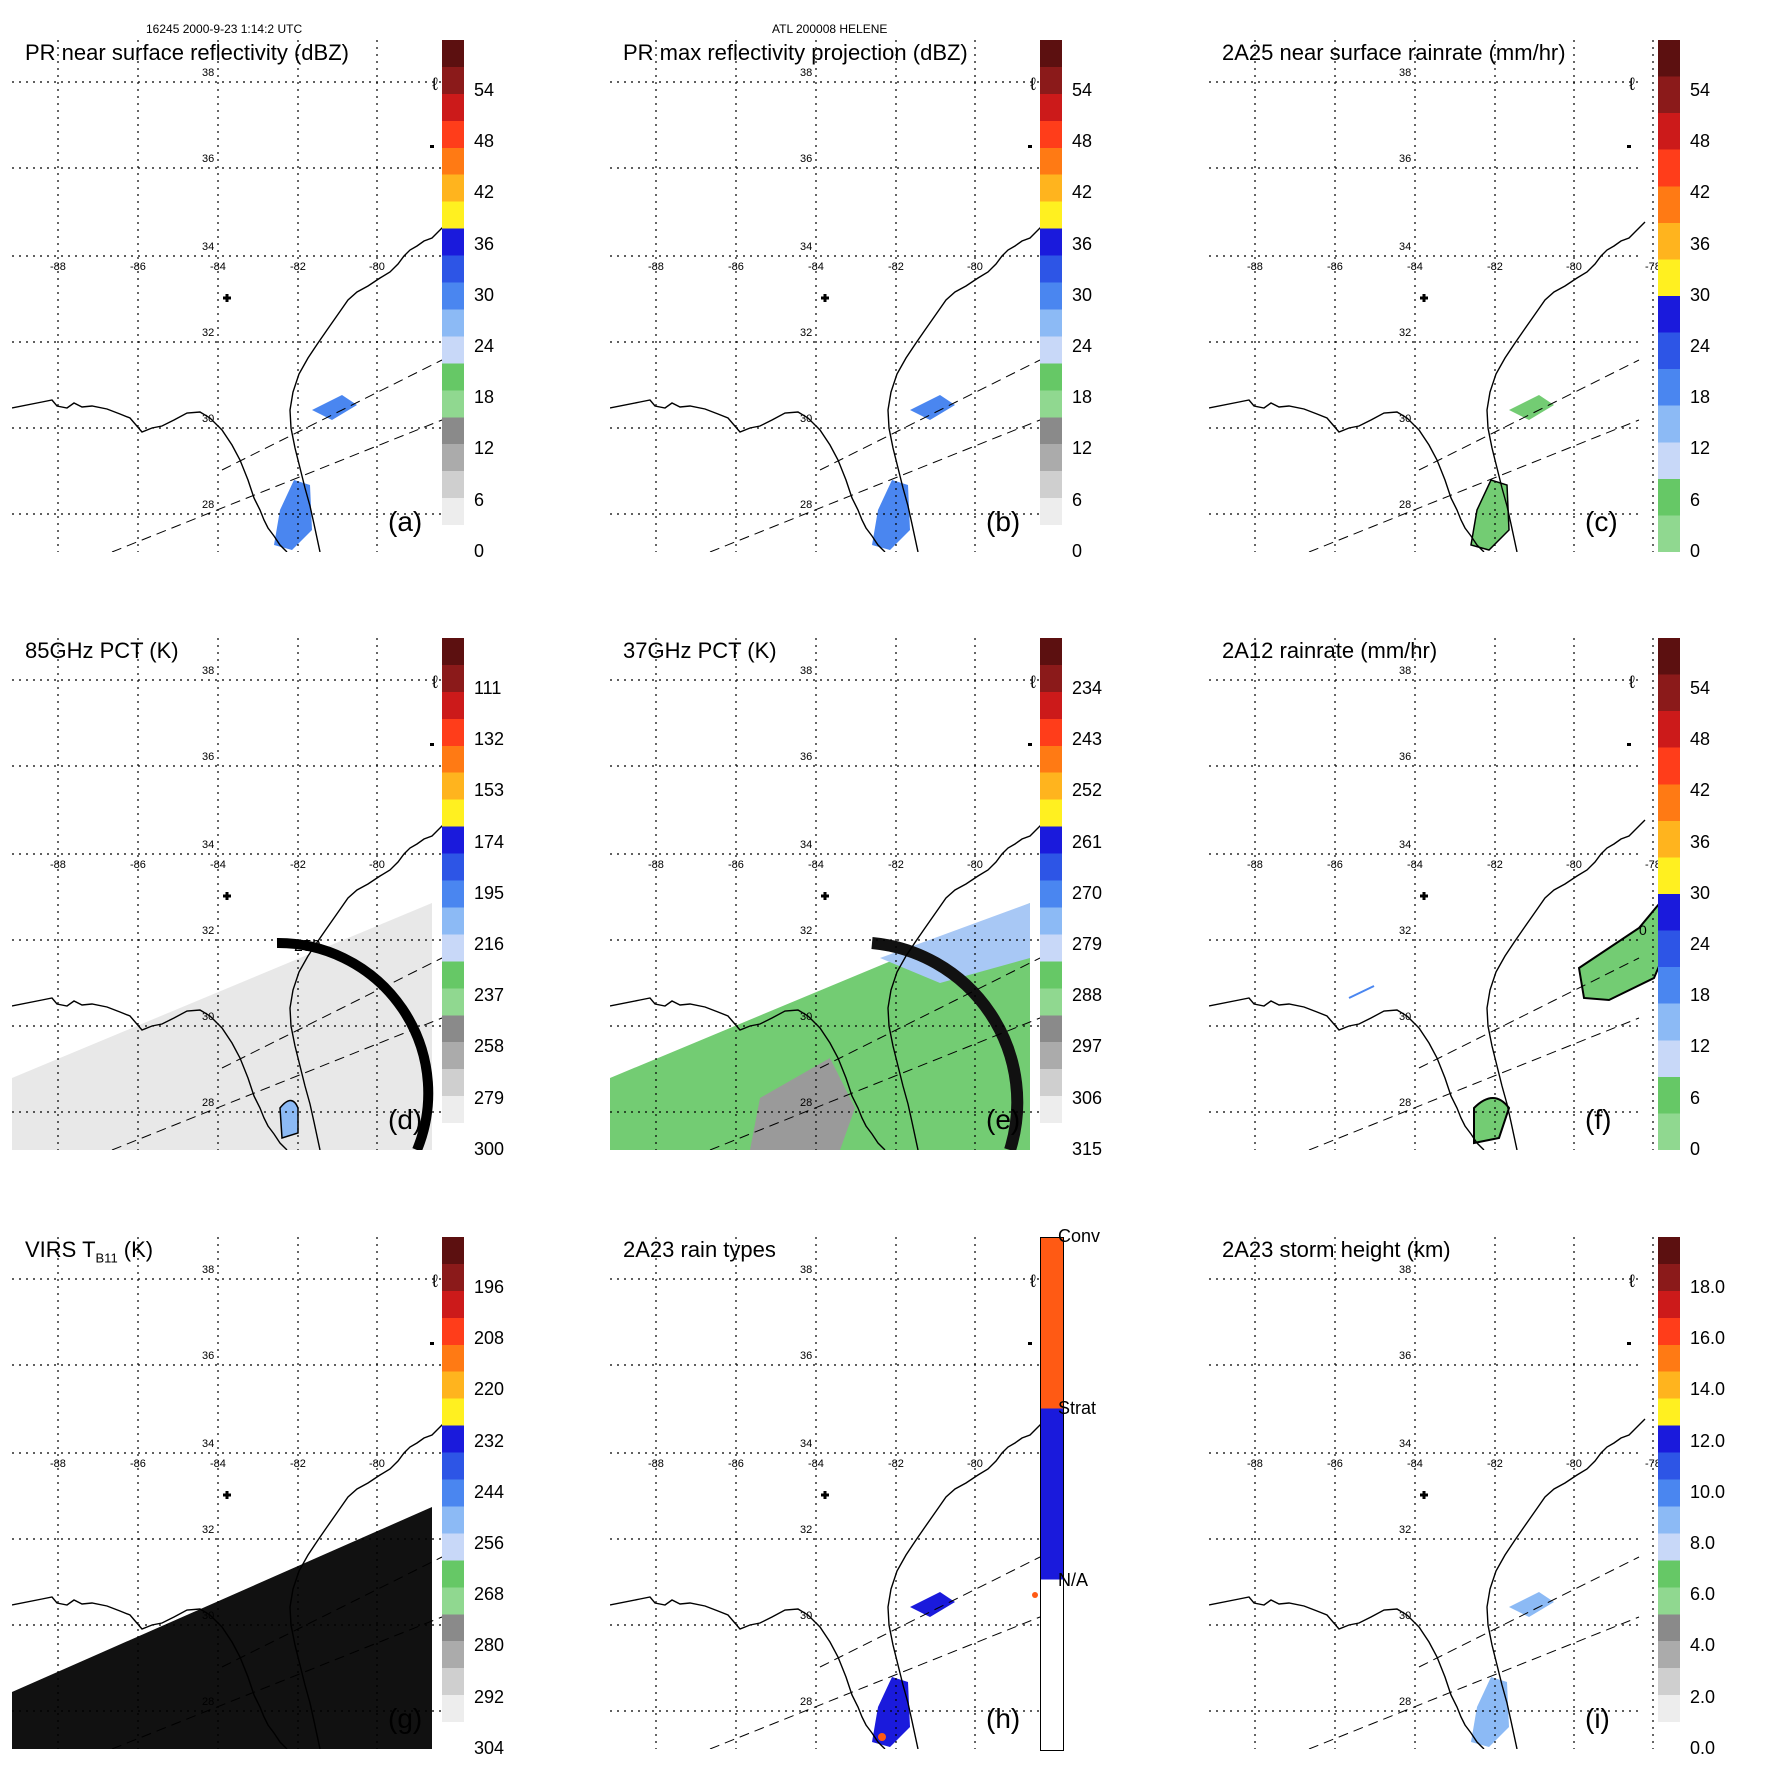  Describe the element at coordinates (1336, 1249) in the screenshot. I see `panel-title: 2A23 storm height (km)` at that location.